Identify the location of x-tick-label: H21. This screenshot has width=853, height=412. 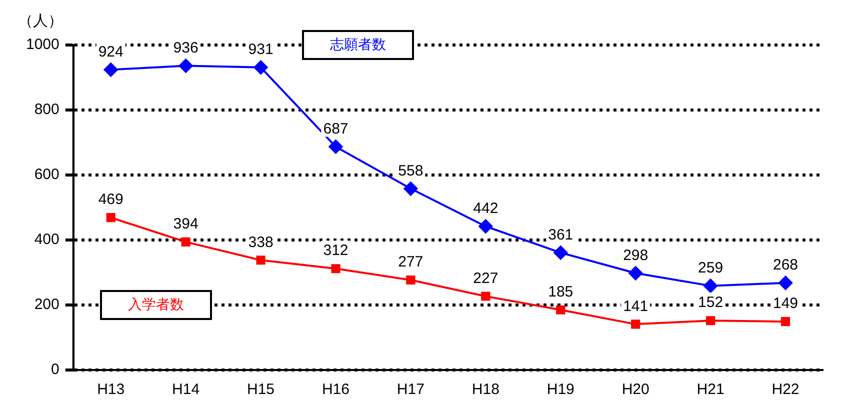
(710, 389).